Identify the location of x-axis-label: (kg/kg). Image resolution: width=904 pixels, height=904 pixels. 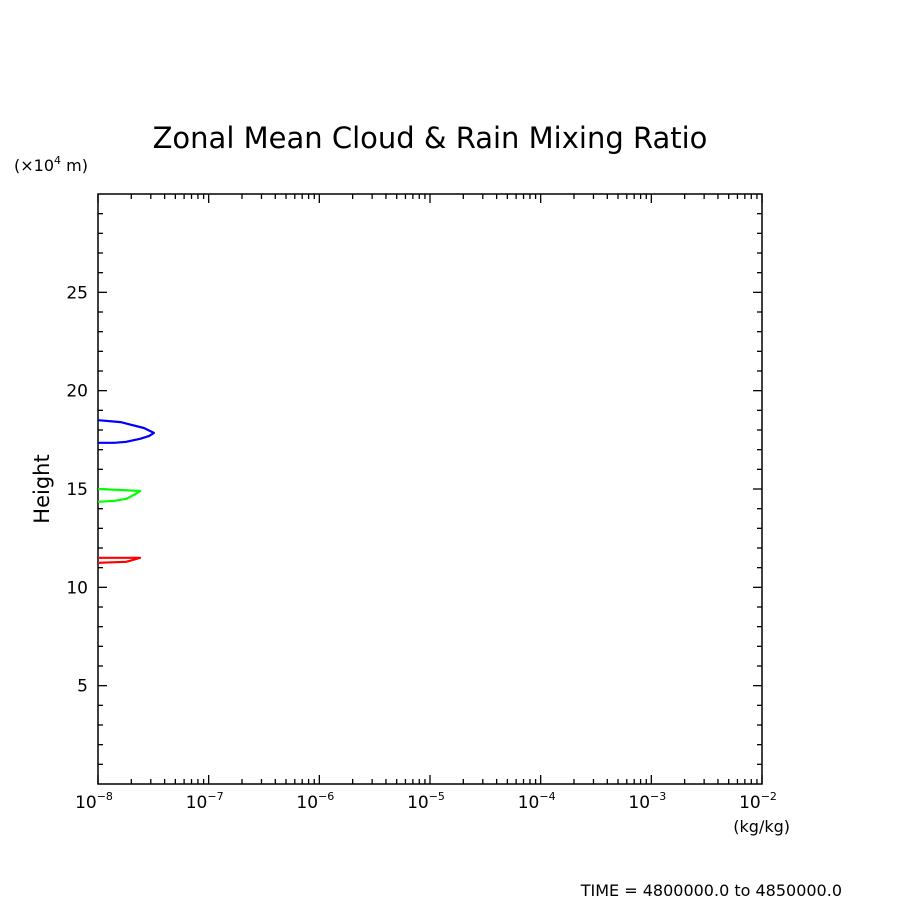
(761, 826).